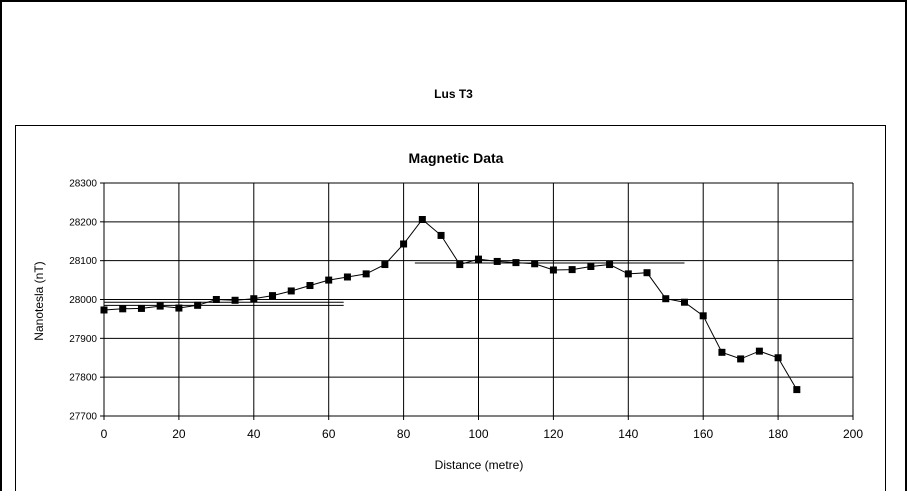  What do you see at coordinates (39, 300) in the screenshot?
I see `y-axis-label: Nanotesla (nT)` at bounding box center [39, 300].